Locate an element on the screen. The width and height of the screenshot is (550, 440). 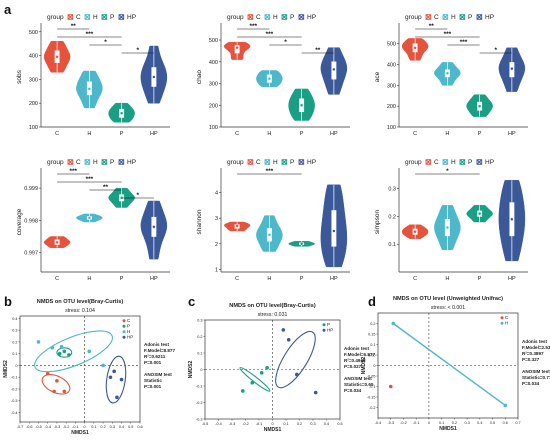
stats-line: Statistic is located at coordinates (153, 380).